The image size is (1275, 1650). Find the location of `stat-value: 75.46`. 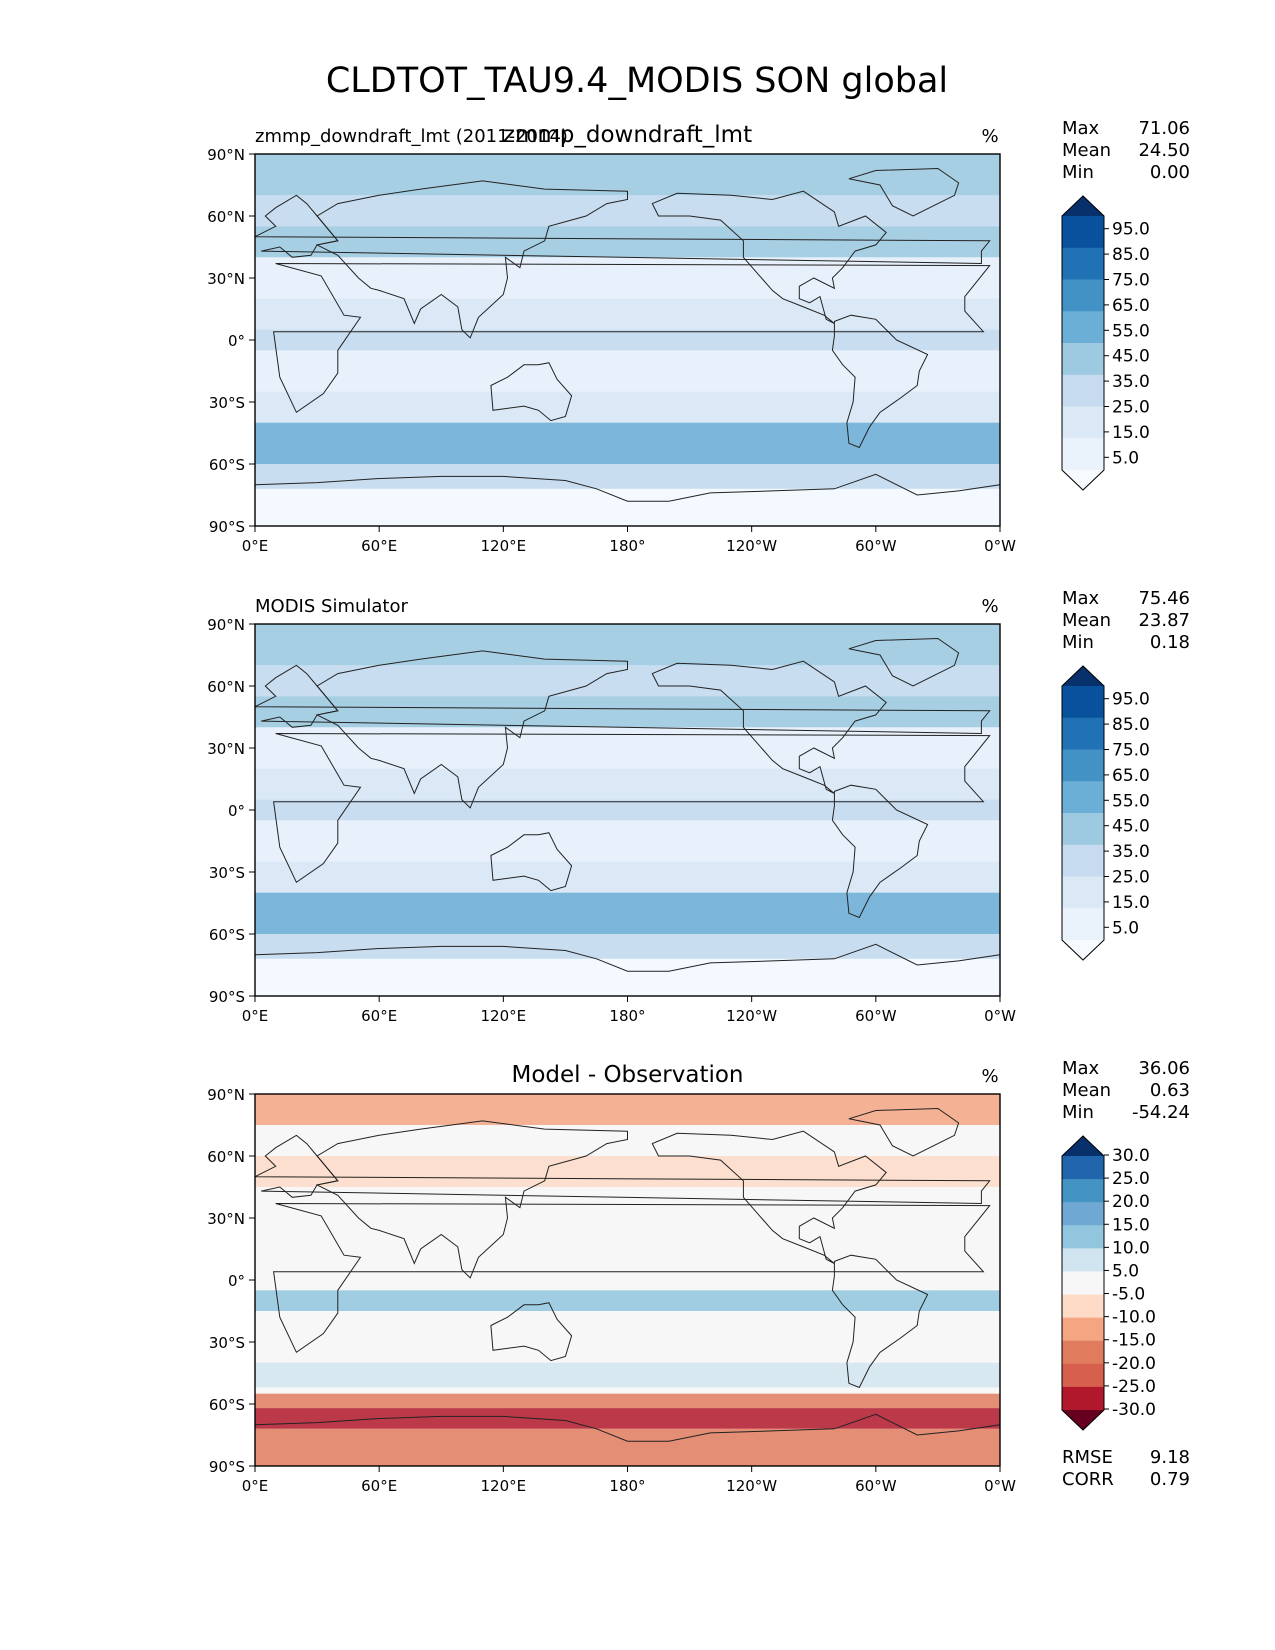

stat-value: 75.46 is located at coordinates (1164, 598).